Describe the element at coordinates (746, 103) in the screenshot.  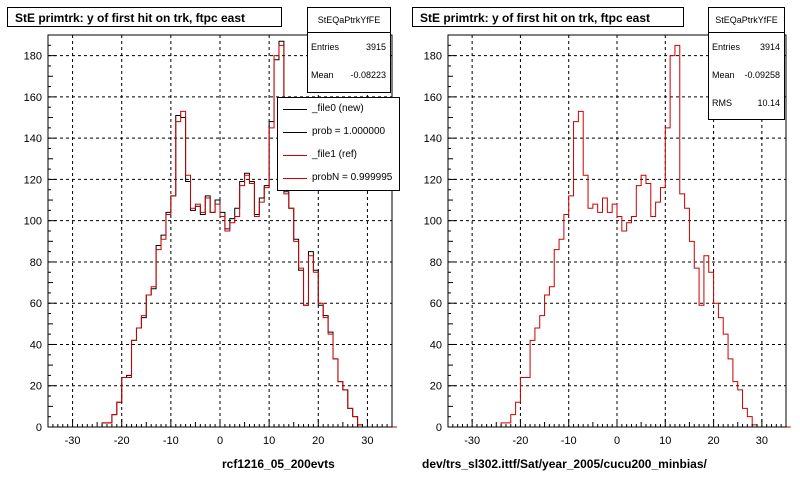
I see `stats-row-rms: RMS 10.14` at that location.